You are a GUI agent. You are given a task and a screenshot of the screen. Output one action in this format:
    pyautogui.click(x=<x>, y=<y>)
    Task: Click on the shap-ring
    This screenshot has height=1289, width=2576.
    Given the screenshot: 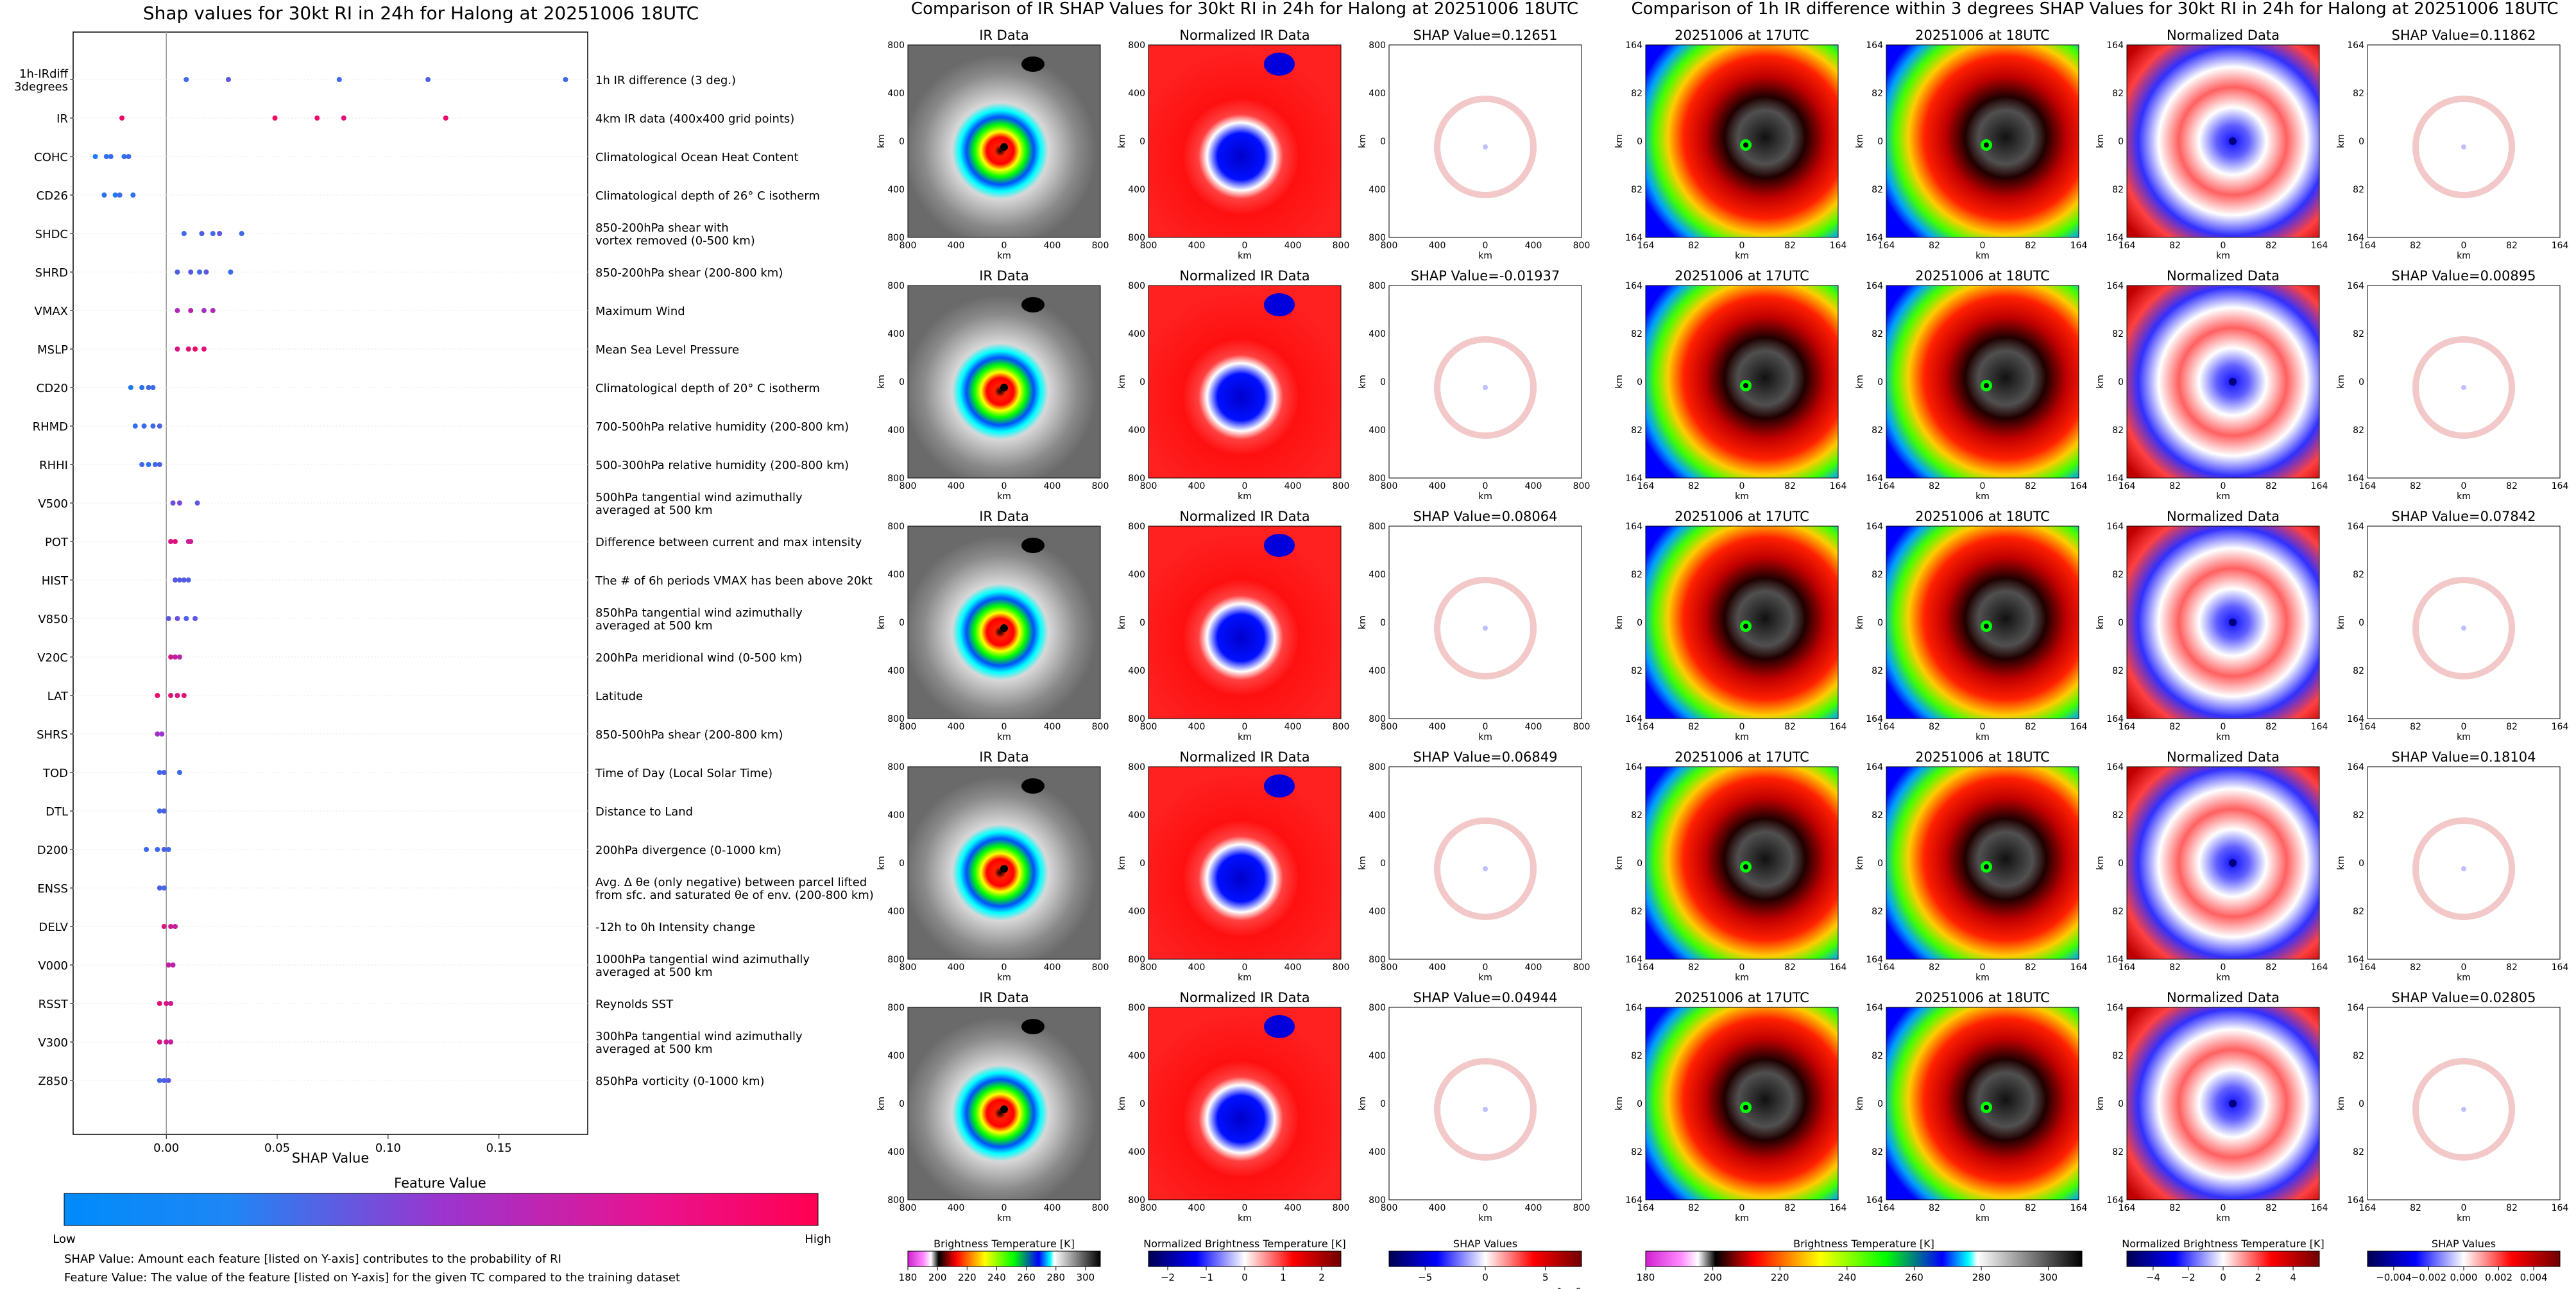 What is the action you would take?
    pyautogui.click(x=1485, y=1109)
    